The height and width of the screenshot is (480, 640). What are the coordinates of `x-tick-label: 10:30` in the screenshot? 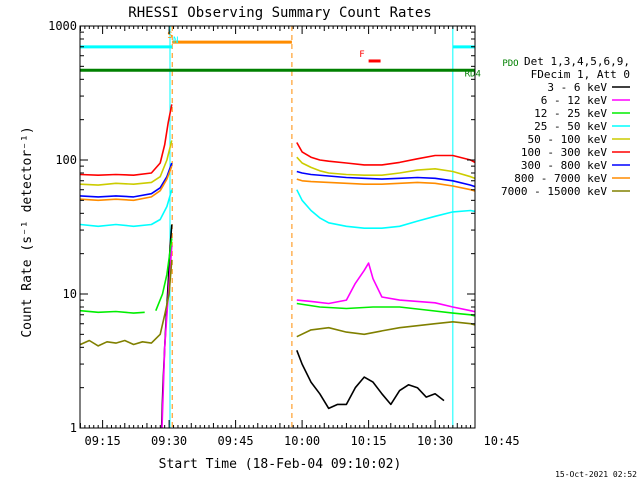 It's located at (435, 441).